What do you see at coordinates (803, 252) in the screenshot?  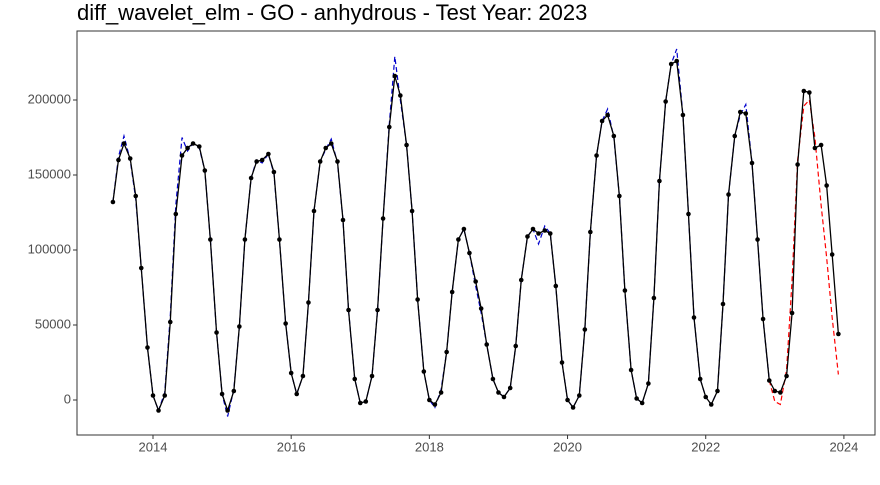 I see `series-line` at bounding box center [803, 252].